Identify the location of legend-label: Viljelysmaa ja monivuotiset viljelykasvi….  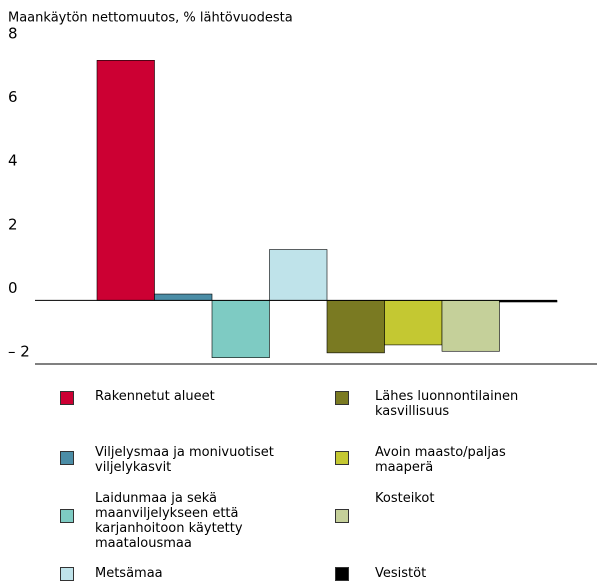
(184, 460).